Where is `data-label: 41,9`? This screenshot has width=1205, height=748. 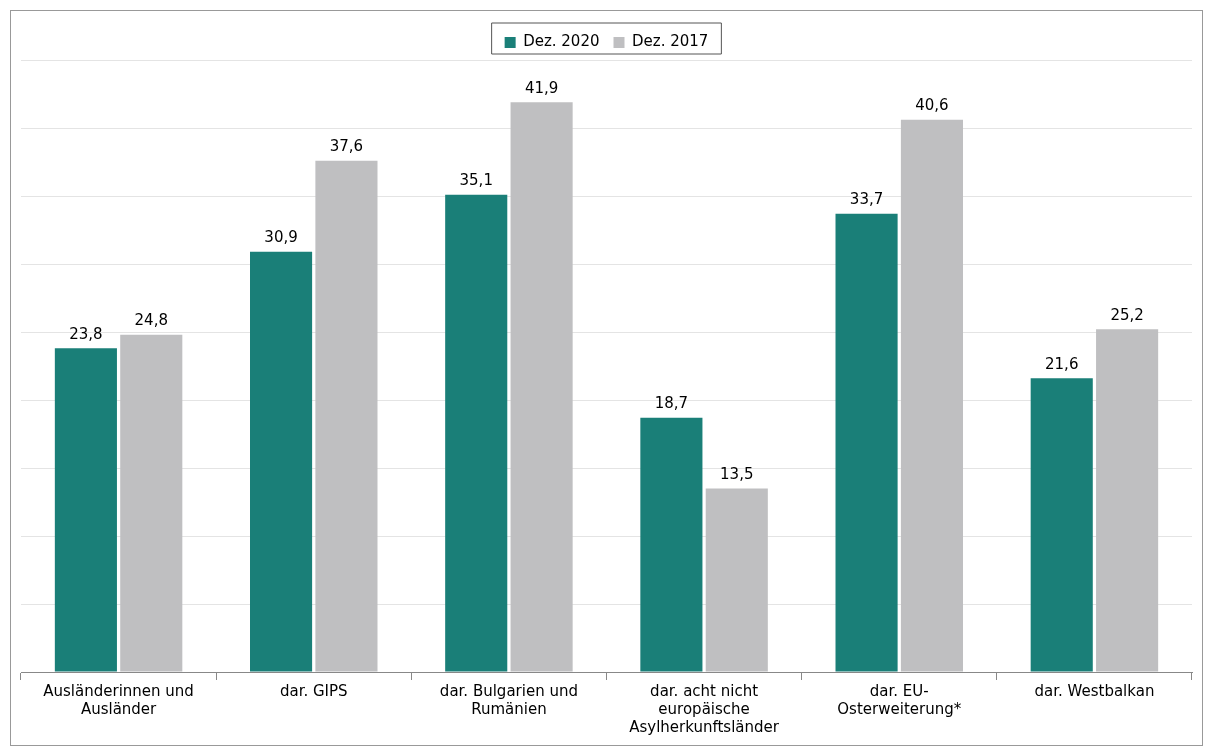 data-label: 41,9 is located at coordinates (541, 87).